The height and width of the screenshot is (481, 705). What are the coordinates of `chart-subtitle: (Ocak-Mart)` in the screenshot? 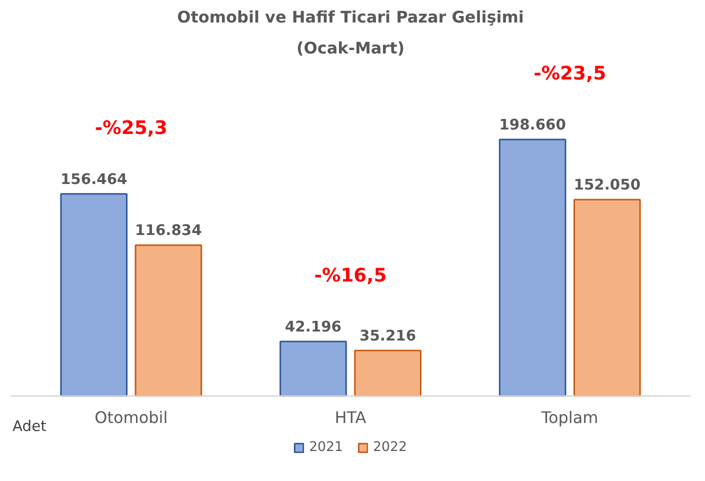 It's located at (350, 48).